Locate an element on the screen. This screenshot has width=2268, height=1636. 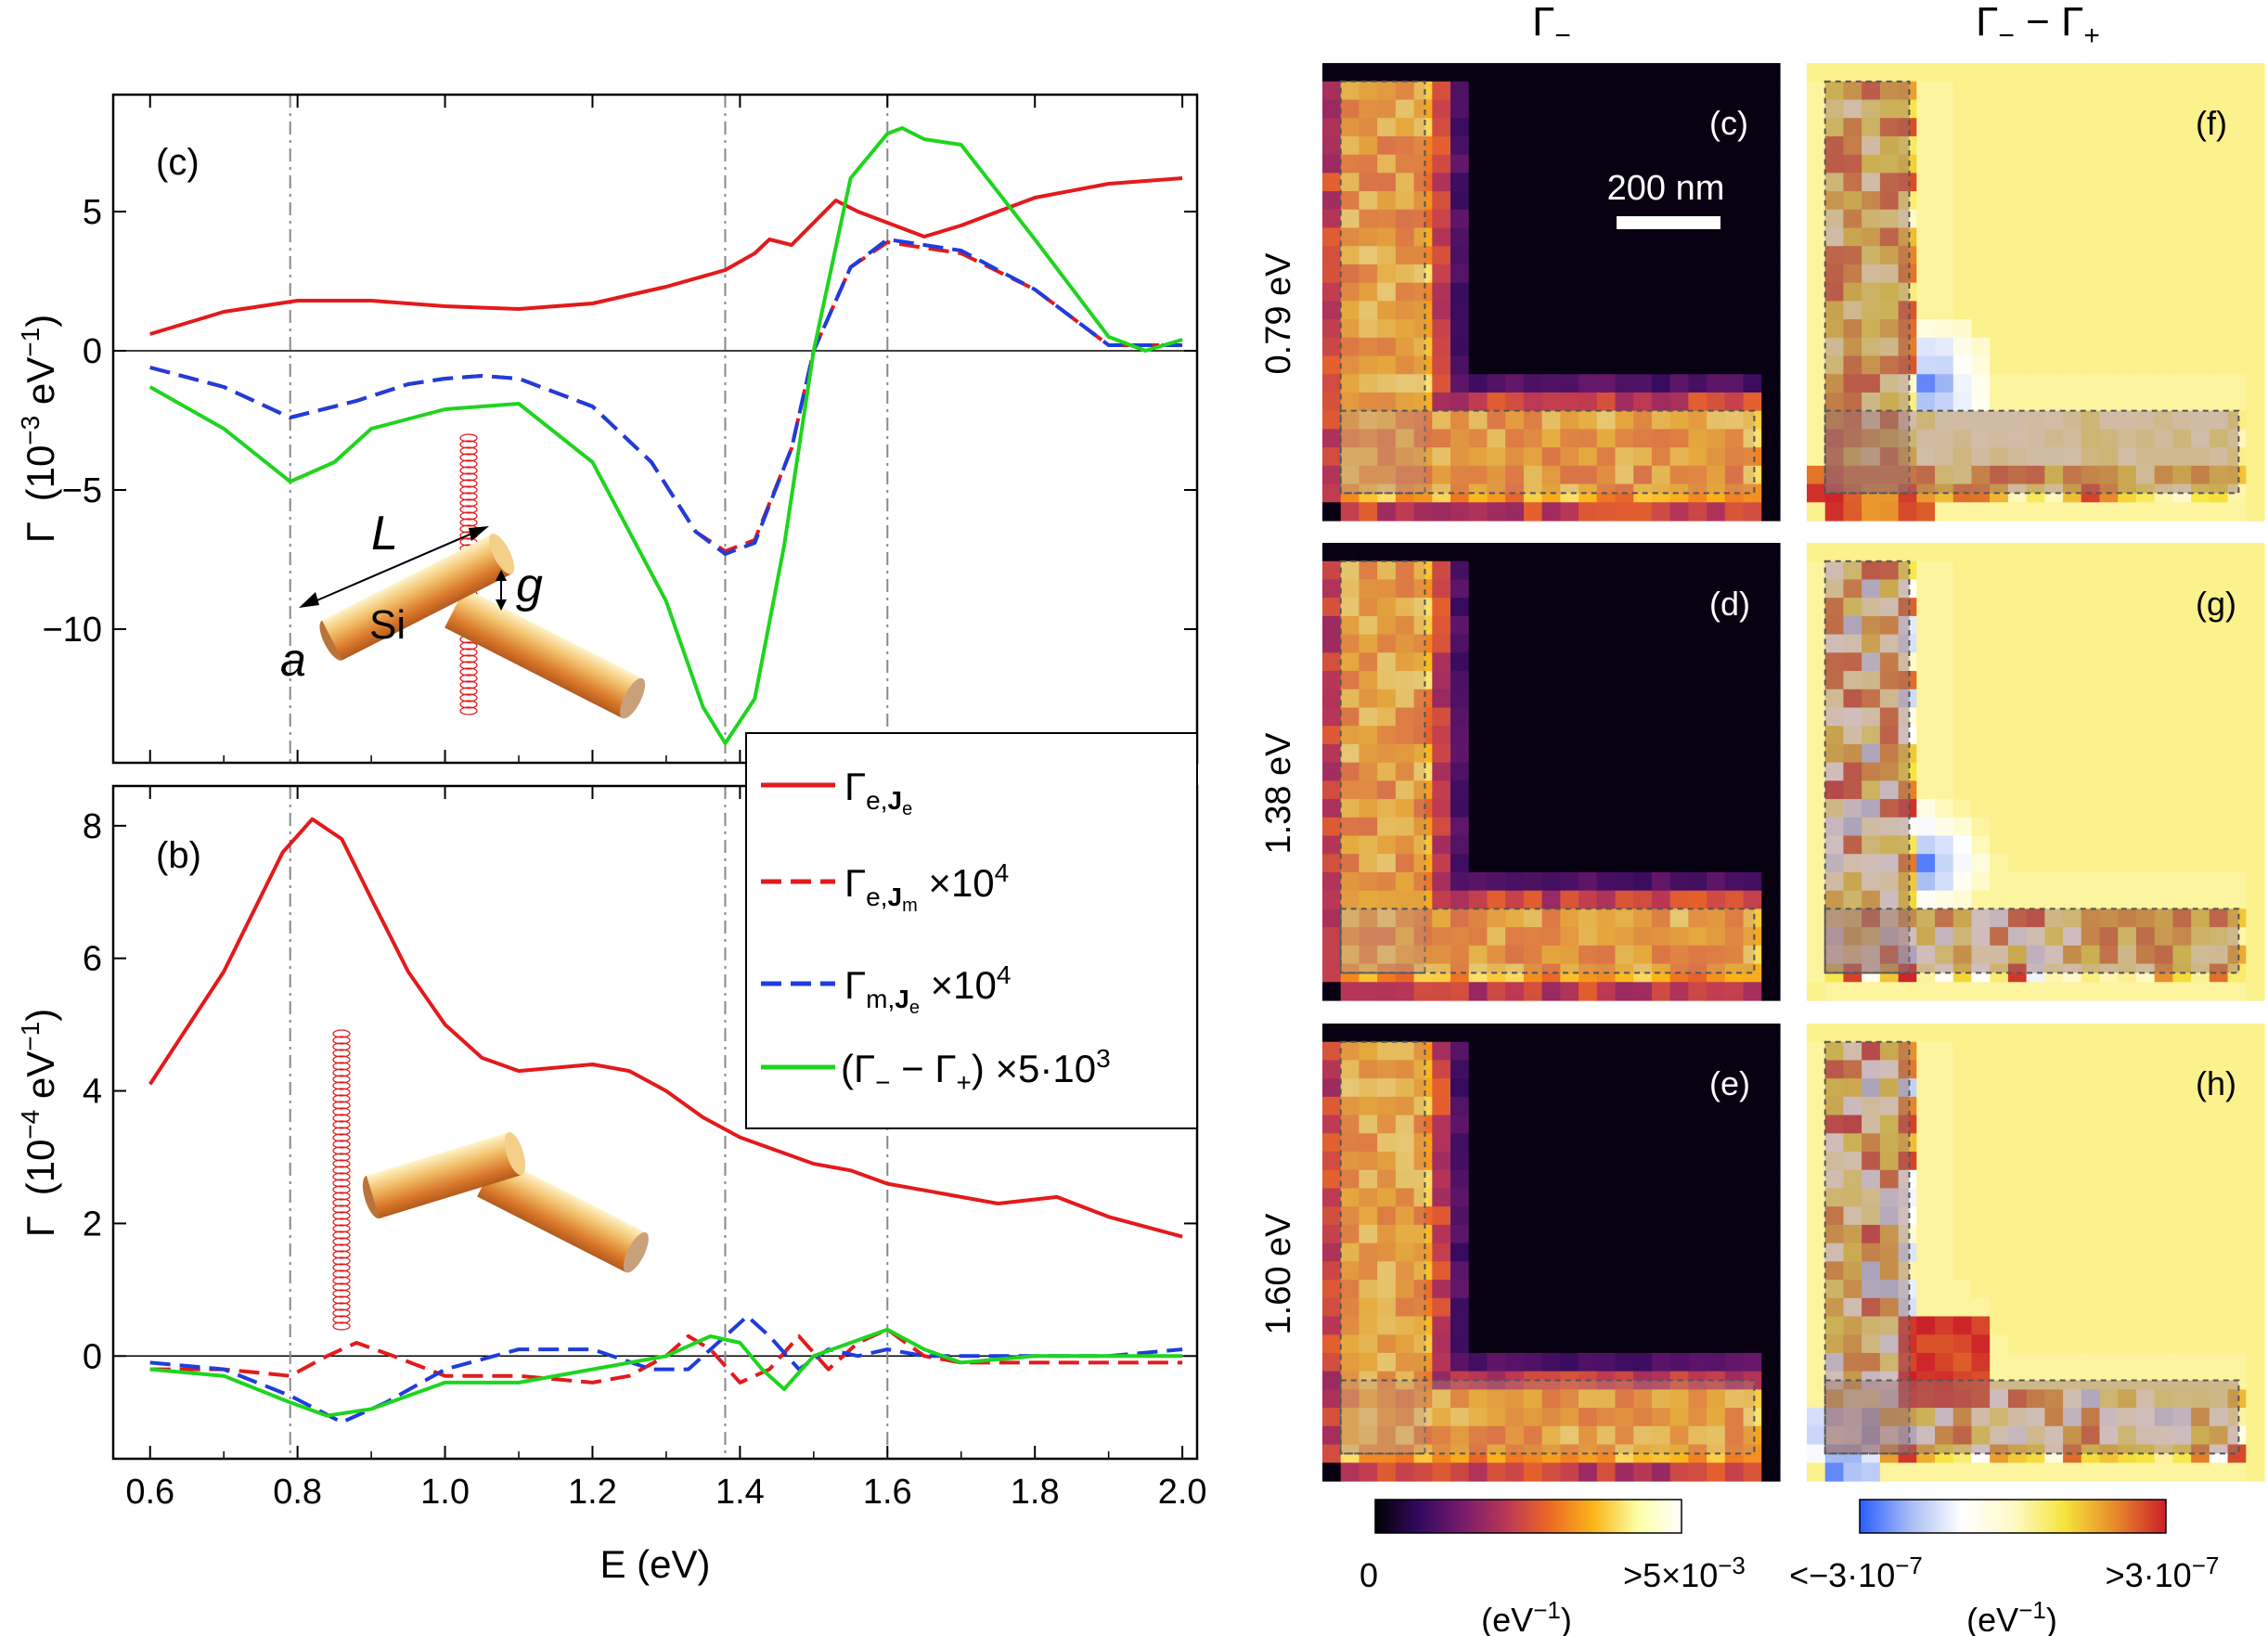
springB-coil is located at coordinates (341, 1047).